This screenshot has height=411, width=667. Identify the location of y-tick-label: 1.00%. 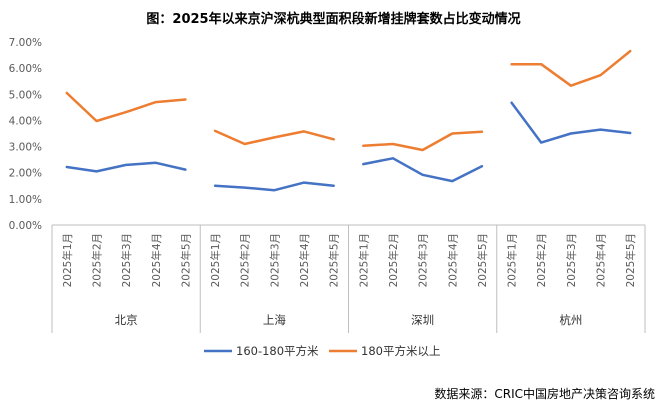
(25, 200).